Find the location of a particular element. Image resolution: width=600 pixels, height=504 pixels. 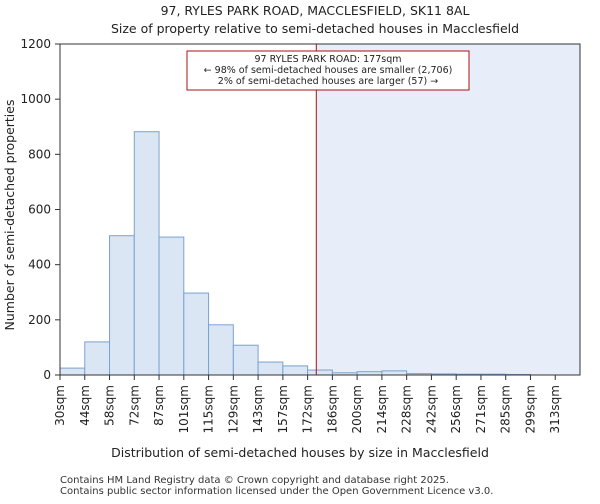

x-tick-label: 157sqm is located at coordinates (283, 409).